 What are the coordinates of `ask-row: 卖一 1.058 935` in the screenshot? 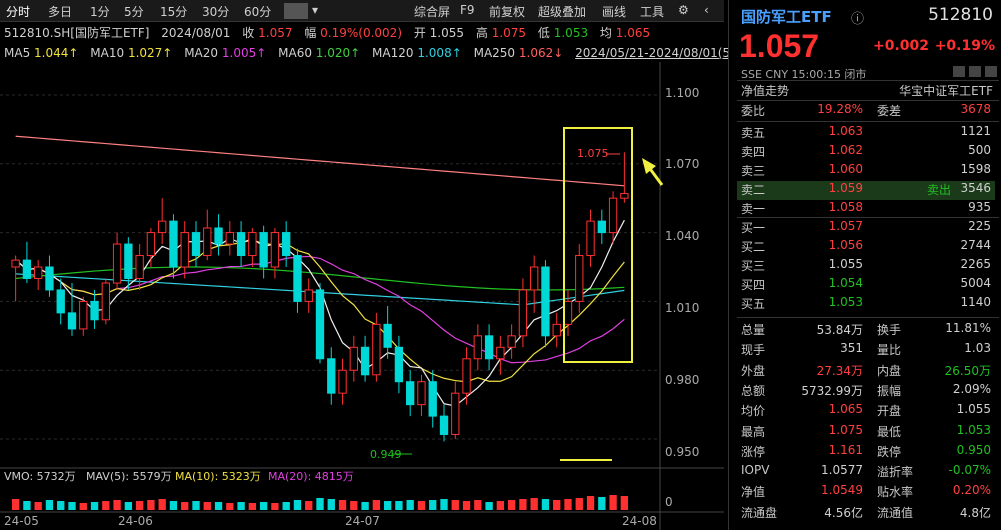 It's located at (866, 208).